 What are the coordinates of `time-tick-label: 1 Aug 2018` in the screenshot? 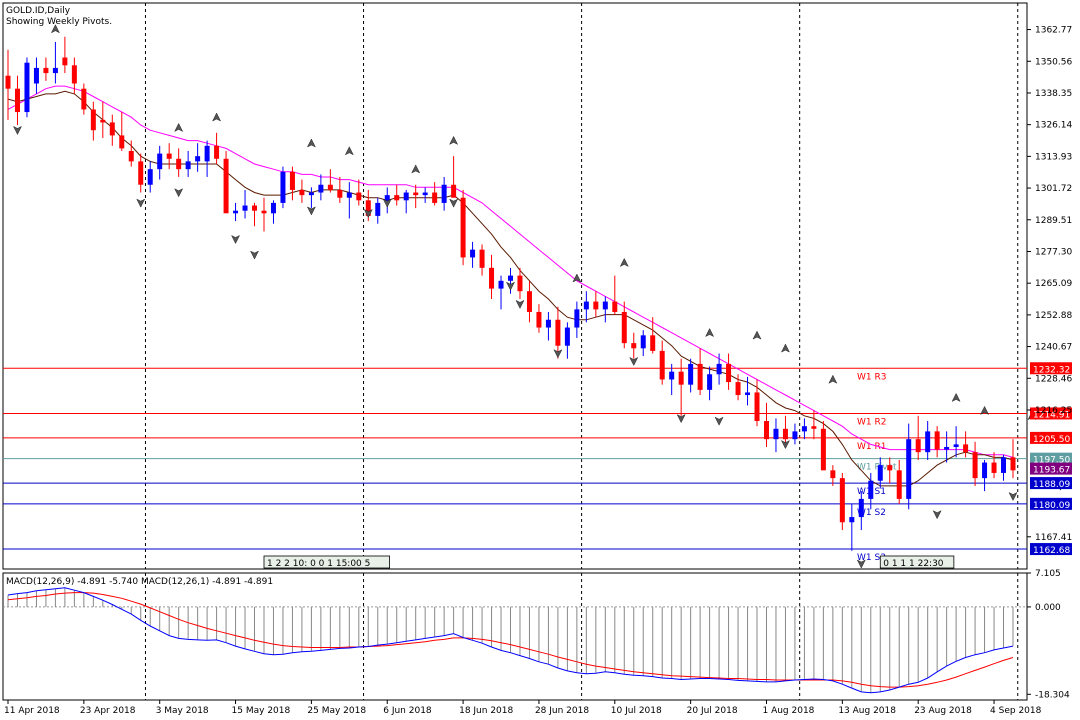 It's located at (788, 711).